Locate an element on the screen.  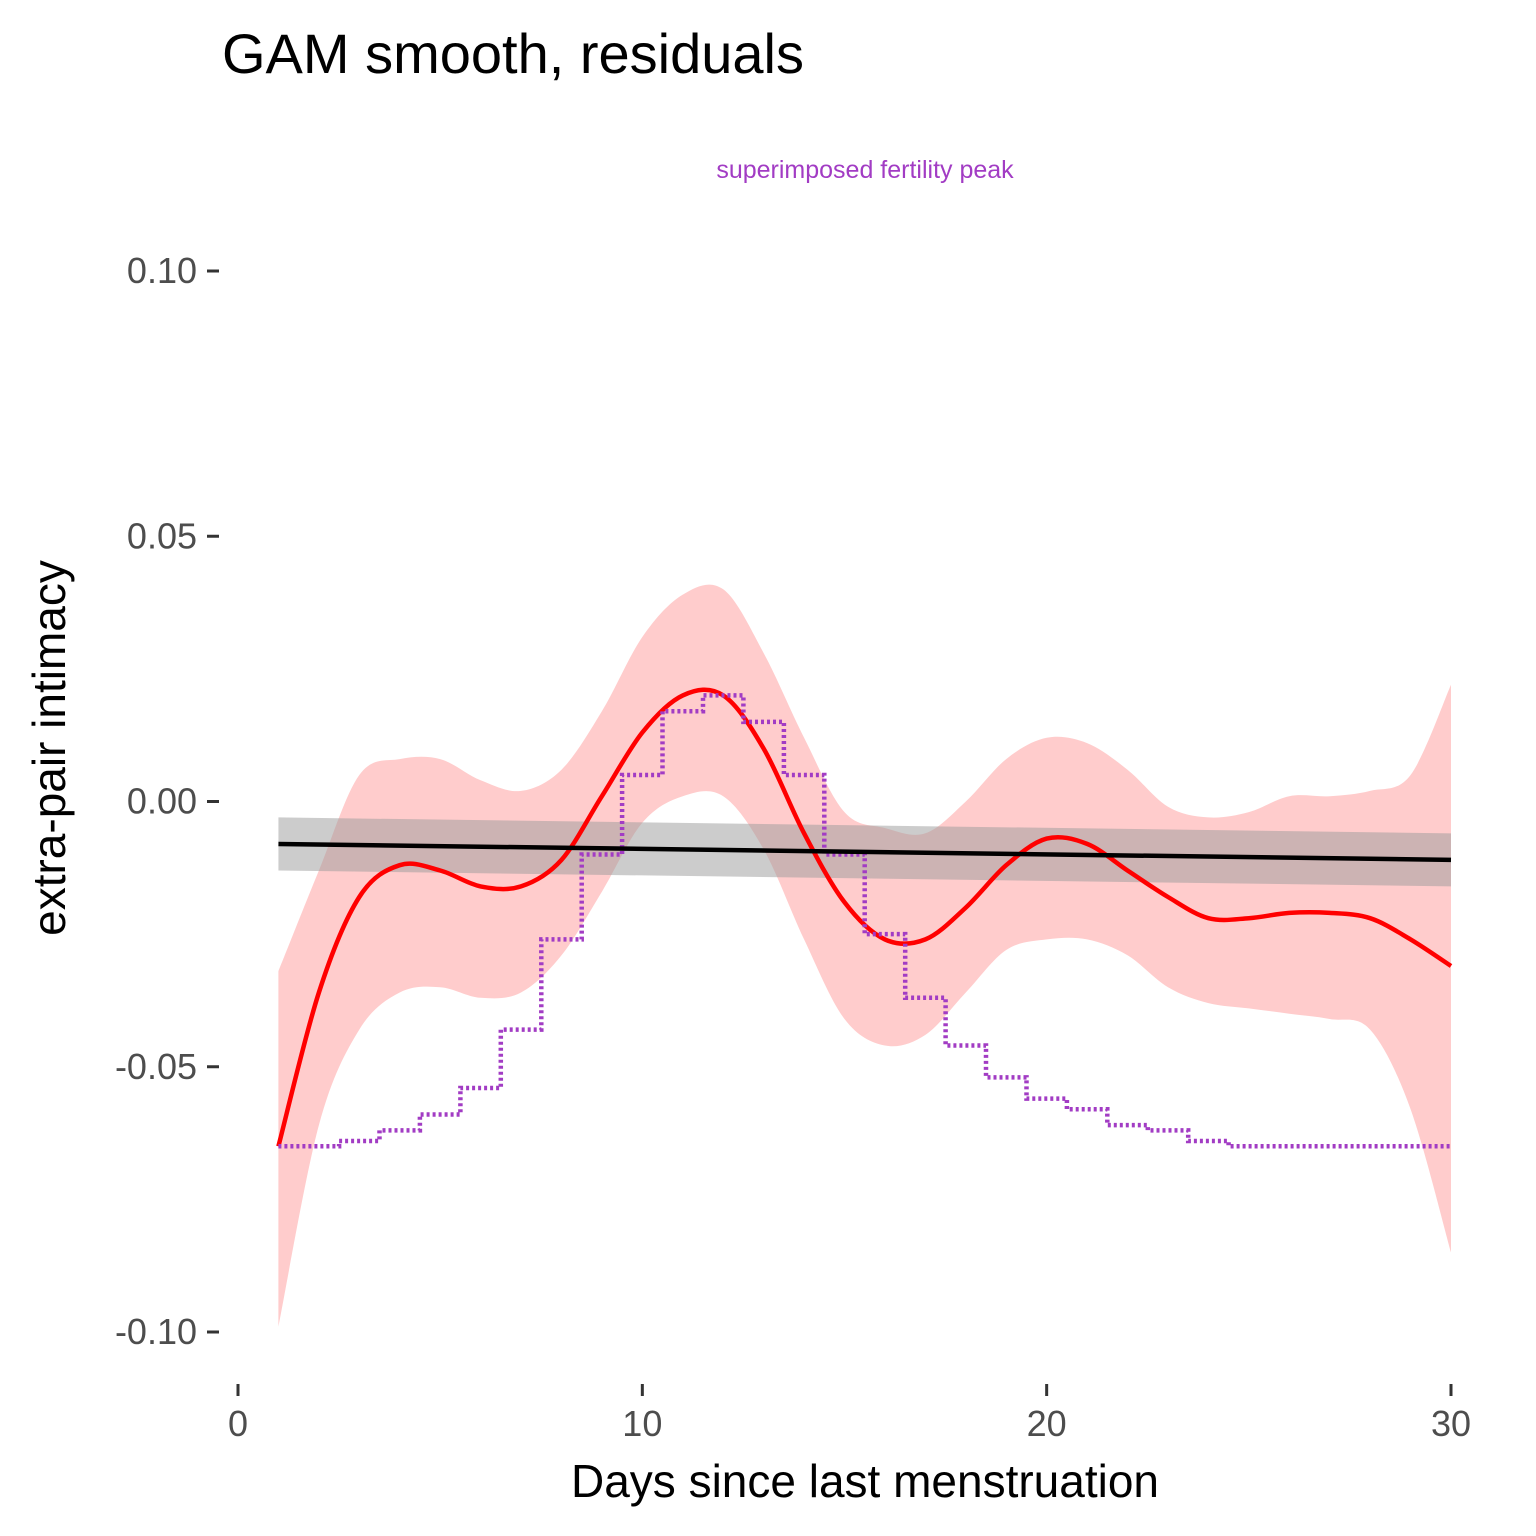
y-axis-title: extra-pair intimacy is located at coordinates (49, 748).